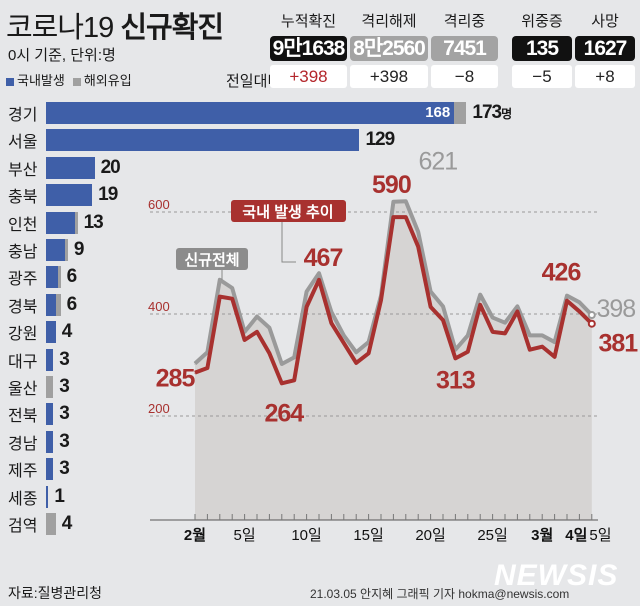 This screenshot has width=640, height=606. Describe the element at coordinates (618, 344) in the screenshot. I see `data-label: 381` at that location.